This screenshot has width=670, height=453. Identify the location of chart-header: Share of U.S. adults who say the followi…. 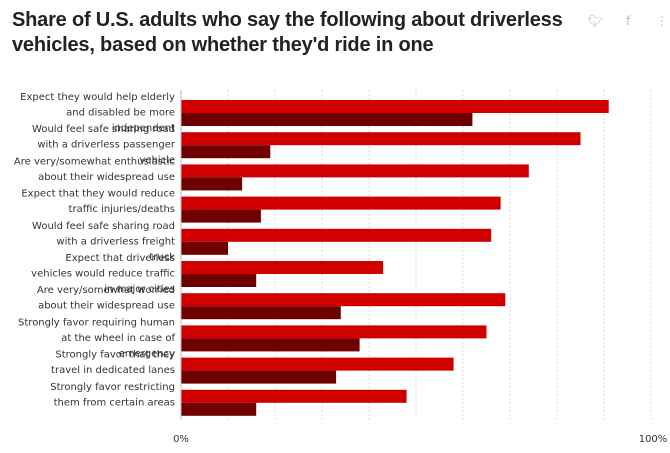
(297, 33).